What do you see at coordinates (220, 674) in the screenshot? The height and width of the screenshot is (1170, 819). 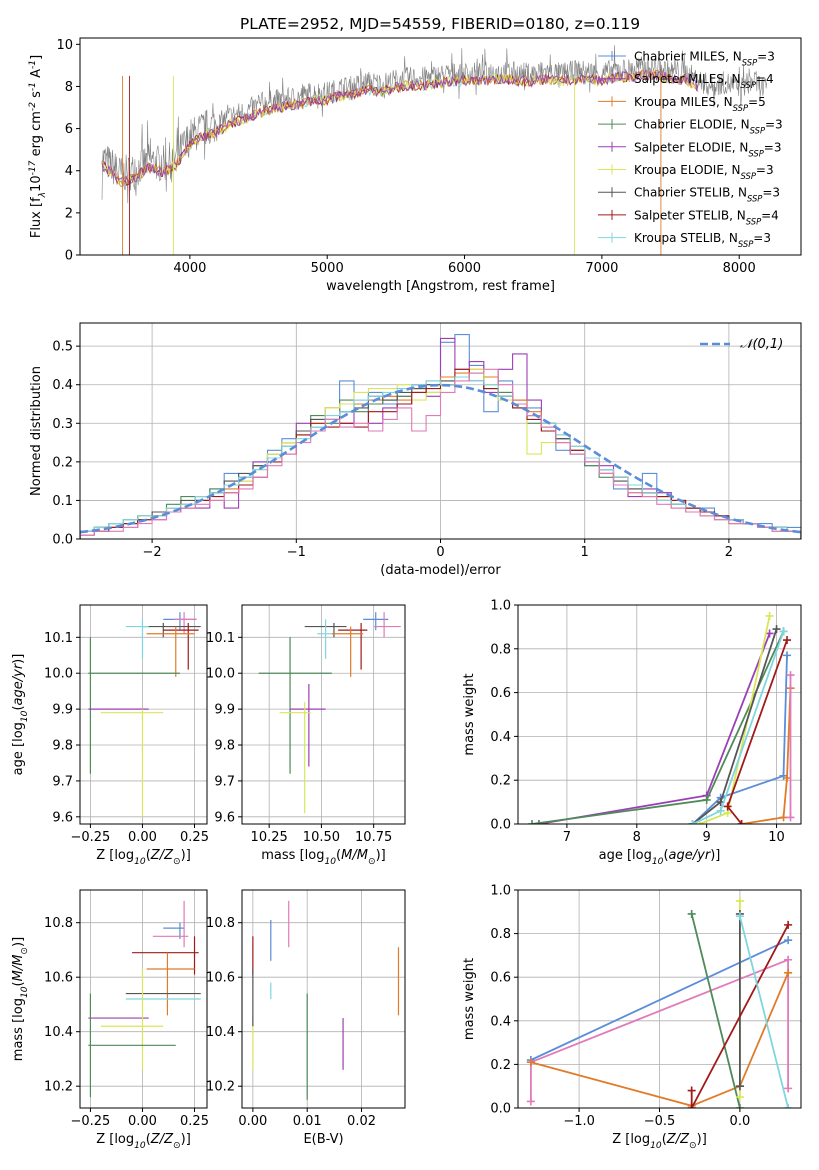 I see `y-tick-label: 10.0` at bounding box center [220, 674].